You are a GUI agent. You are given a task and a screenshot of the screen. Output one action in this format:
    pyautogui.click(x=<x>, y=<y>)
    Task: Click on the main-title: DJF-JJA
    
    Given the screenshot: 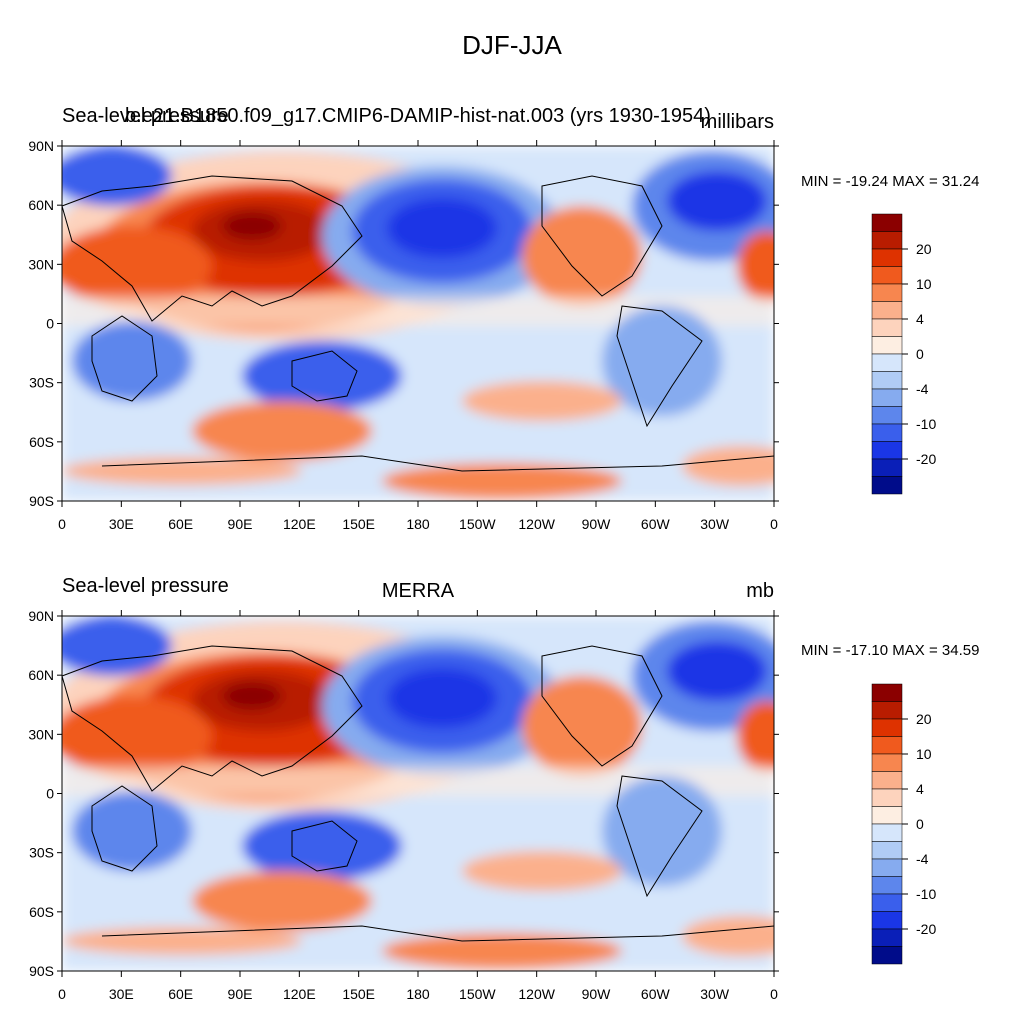 What is the action you would take?
    pyautogui.click(x=512, y=45)
    